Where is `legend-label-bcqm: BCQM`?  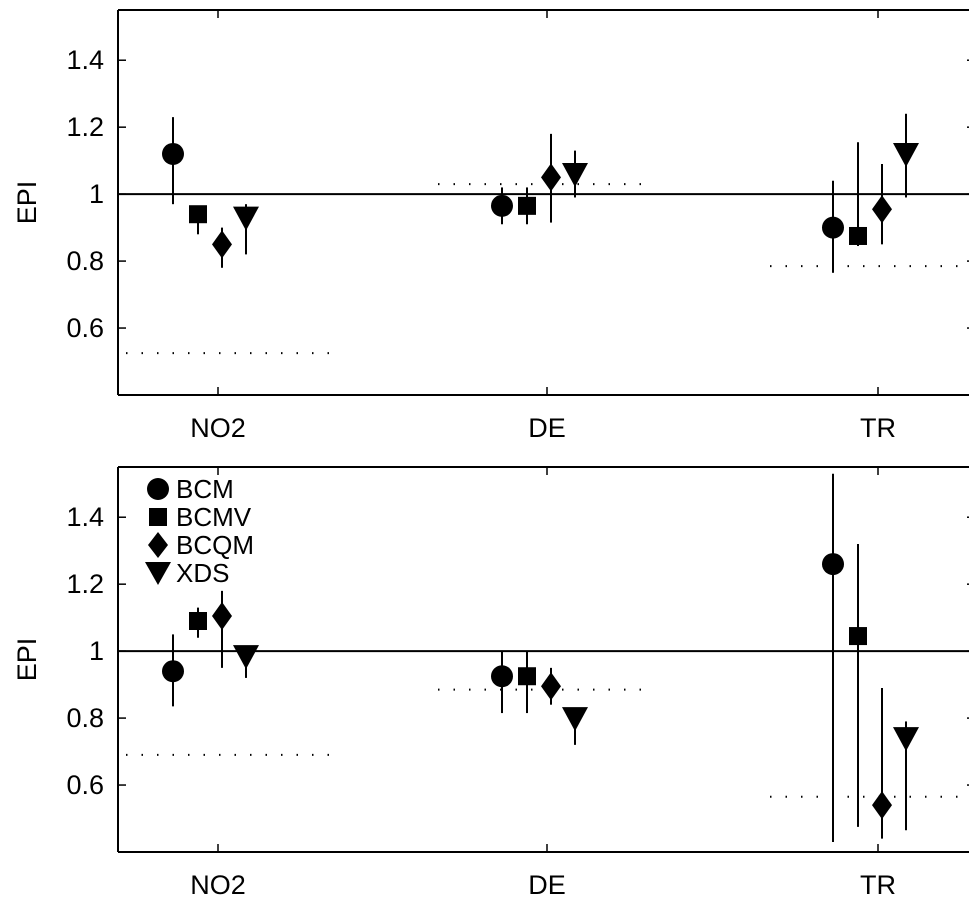
legend-label-bcqm: BCQM is located at coordinates (215, 545).